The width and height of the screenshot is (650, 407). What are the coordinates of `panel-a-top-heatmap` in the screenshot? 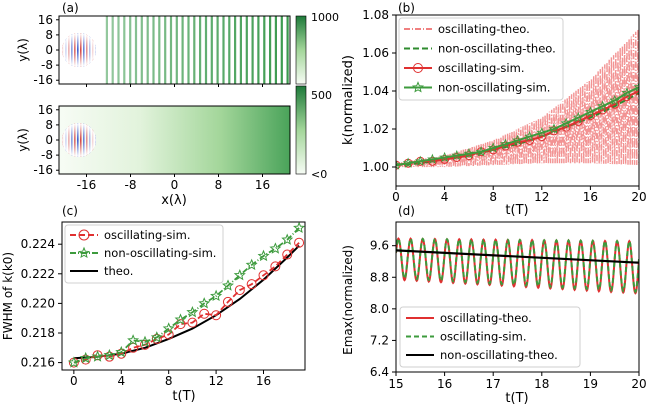 It's located at (174, 50).